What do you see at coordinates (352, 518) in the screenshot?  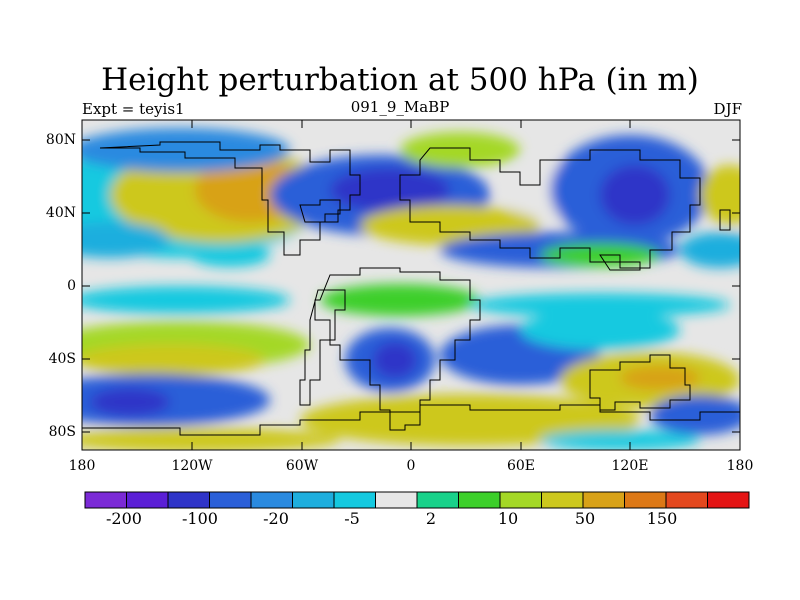 I see `colorbar-label-minus5: -5` at bounding box center [352, 518].